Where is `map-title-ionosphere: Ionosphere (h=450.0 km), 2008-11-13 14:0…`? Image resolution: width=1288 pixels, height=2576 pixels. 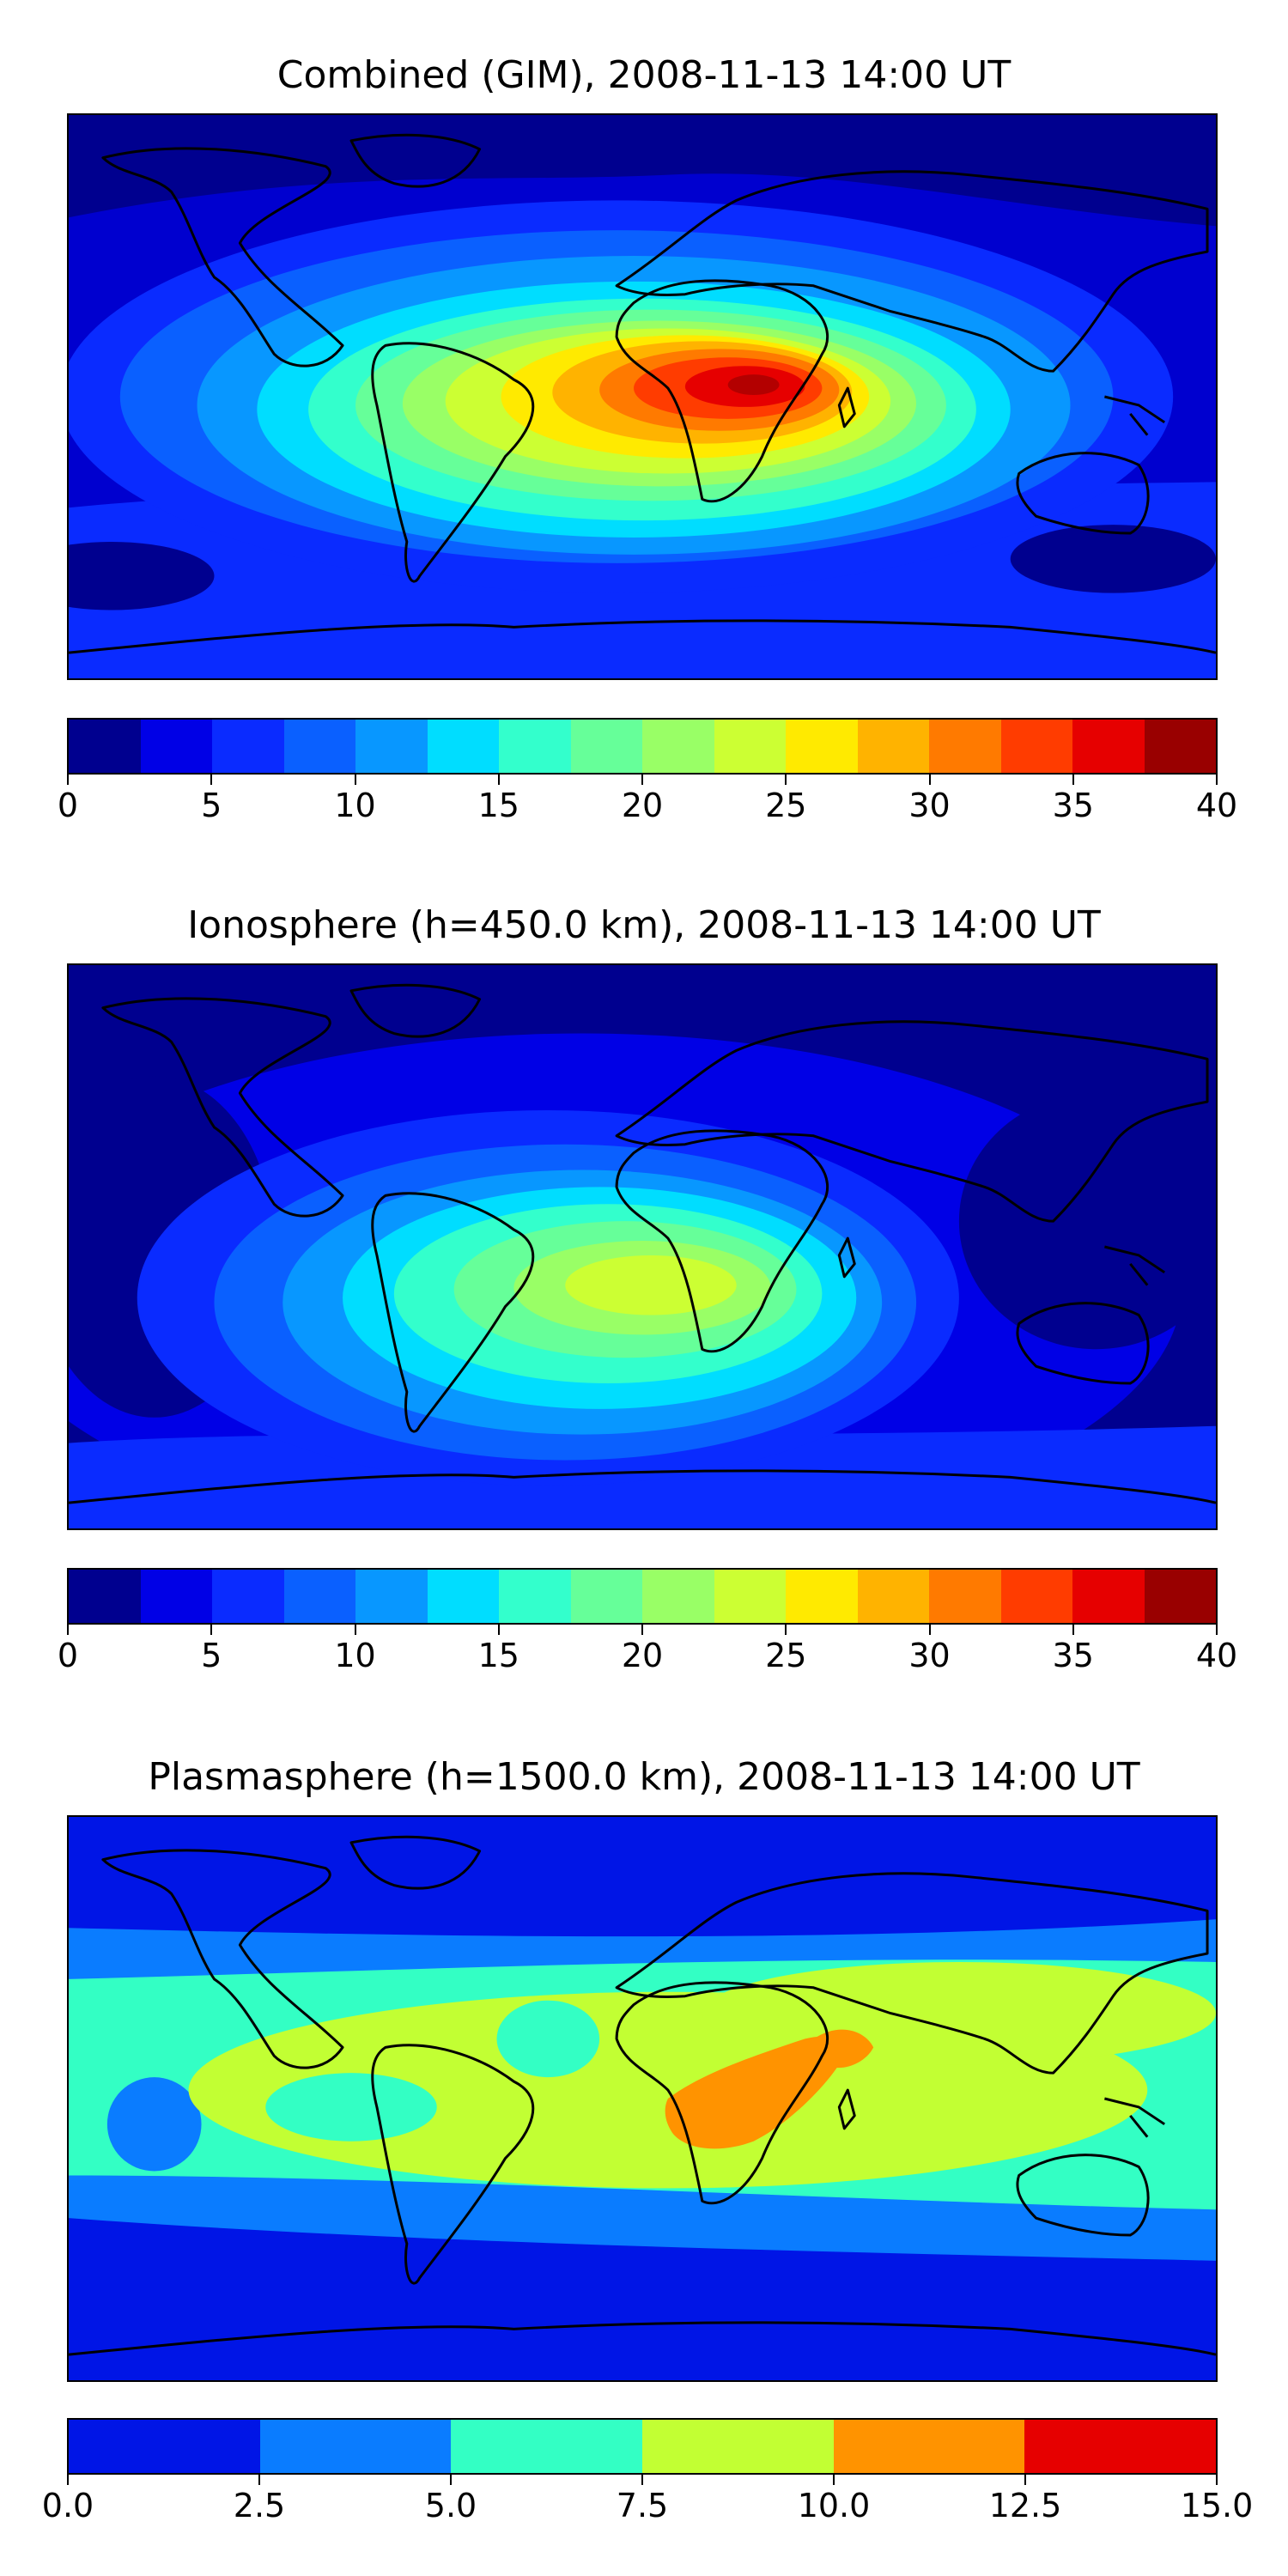
map-title-ionosphere: Ionosphere (h=450.0 km), 2008-11-13 14:0… is located at coordinates (644, 925).